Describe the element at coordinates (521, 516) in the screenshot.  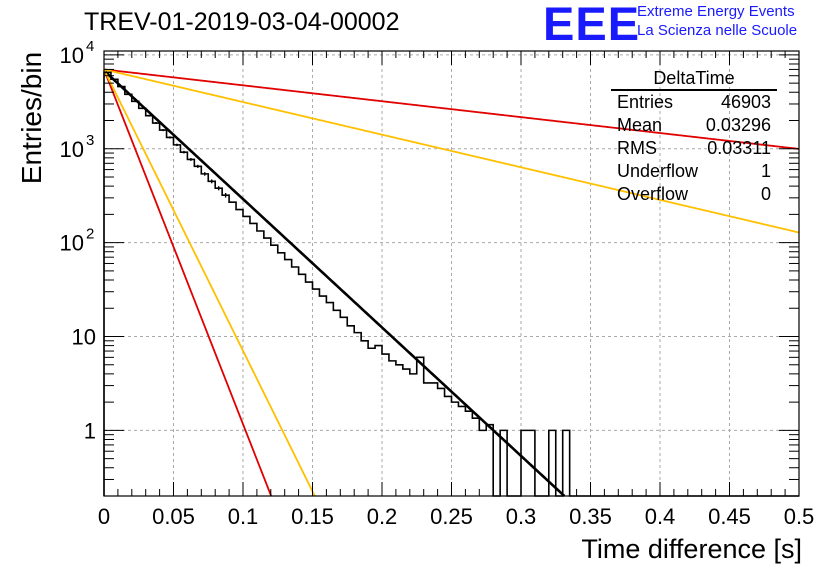
I see `x-tick-label: 0.3` at that location.